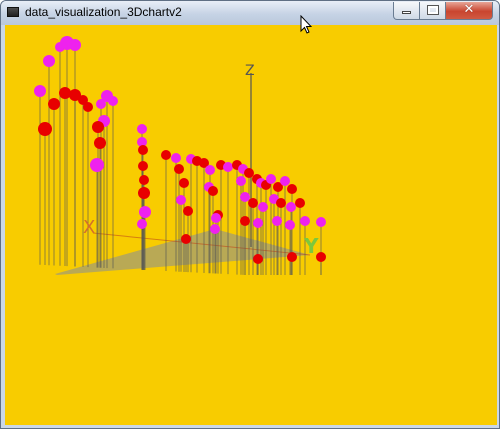 The image size is (500, 429). Describe the element at coordinates (311, 246) in the screenshot. I see `y-axis-label: Y` at that location.